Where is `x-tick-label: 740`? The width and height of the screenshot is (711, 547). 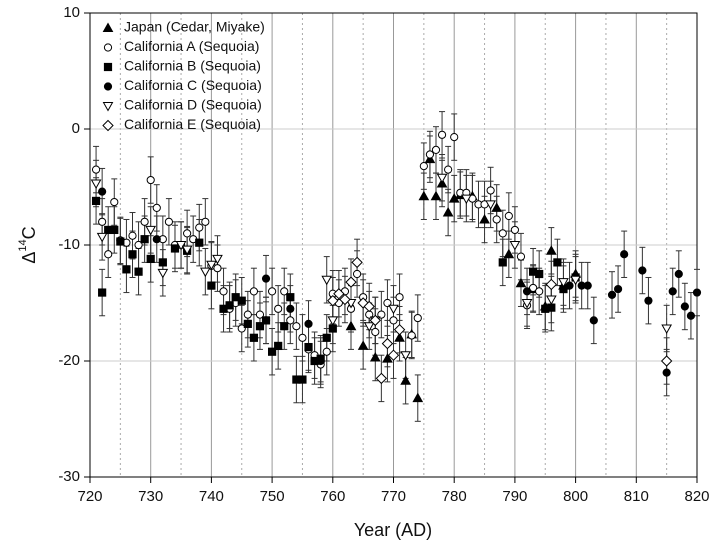
x-tick-label: 740 is located at coordinates (211, 496).